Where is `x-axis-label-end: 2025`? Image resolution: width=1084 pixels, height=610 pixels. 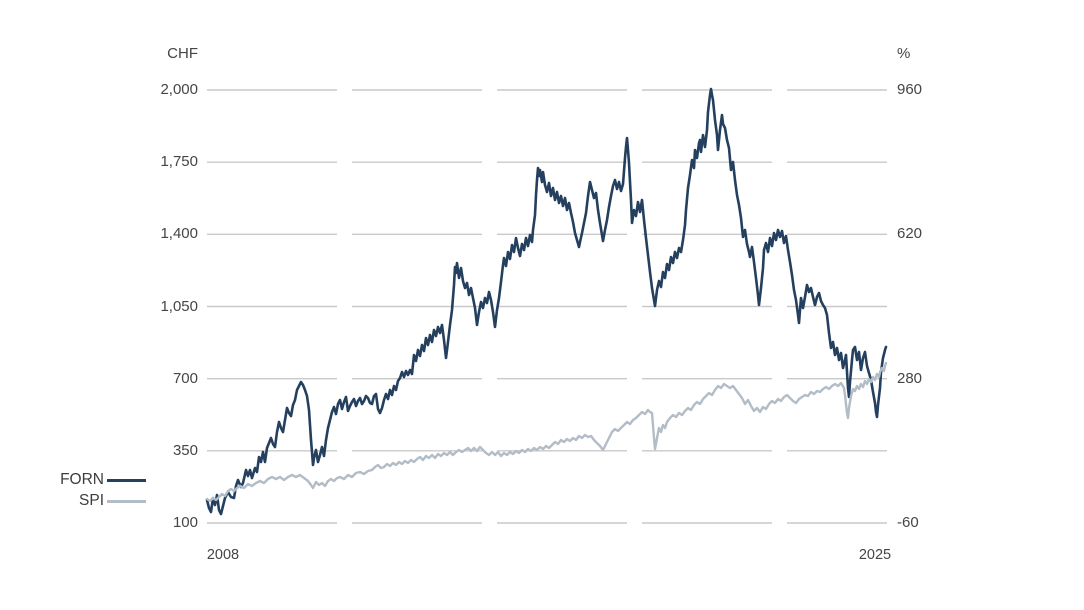
x-axis-label-end: 2025 is located at coordinates (875, 555).